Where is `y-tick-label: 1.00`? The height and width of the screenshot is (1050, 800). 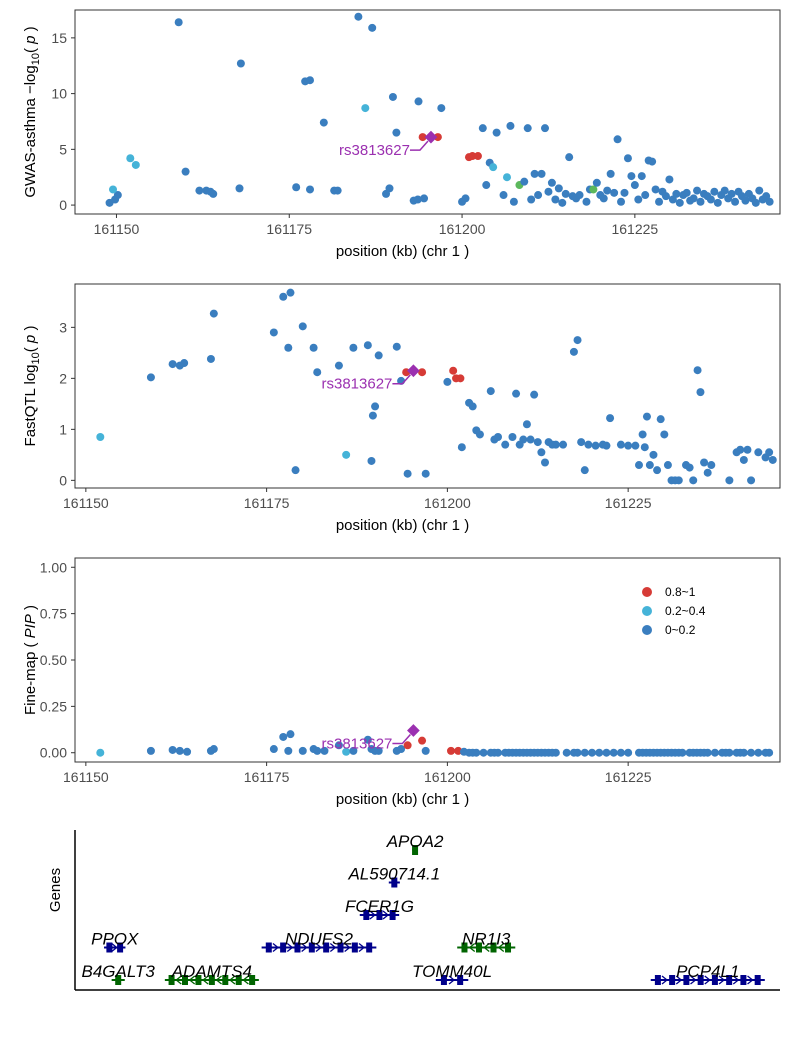 y-tick-label: 1.00 is located at coordinates (53, 567).